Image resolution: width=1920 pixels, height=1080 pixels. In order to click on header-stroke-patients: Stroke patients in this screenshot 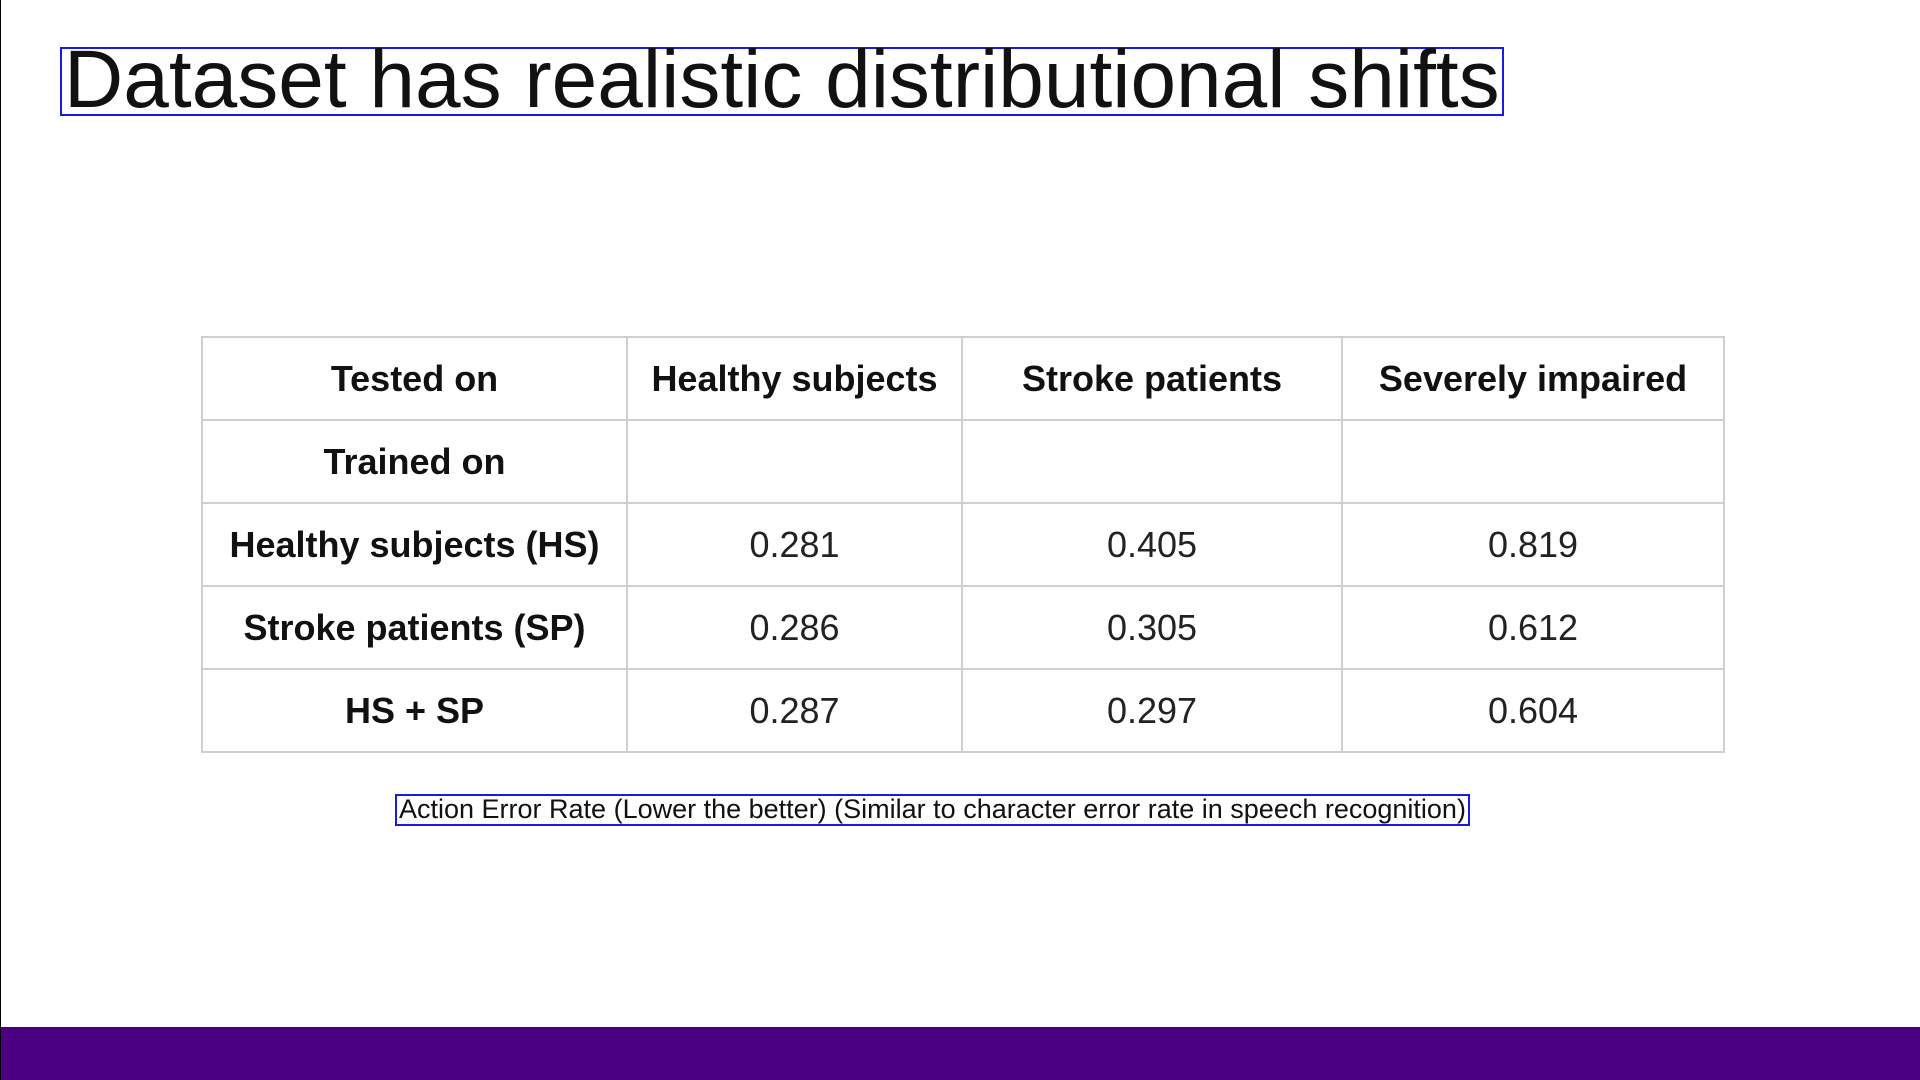, I will do `click(1152, 378)`.